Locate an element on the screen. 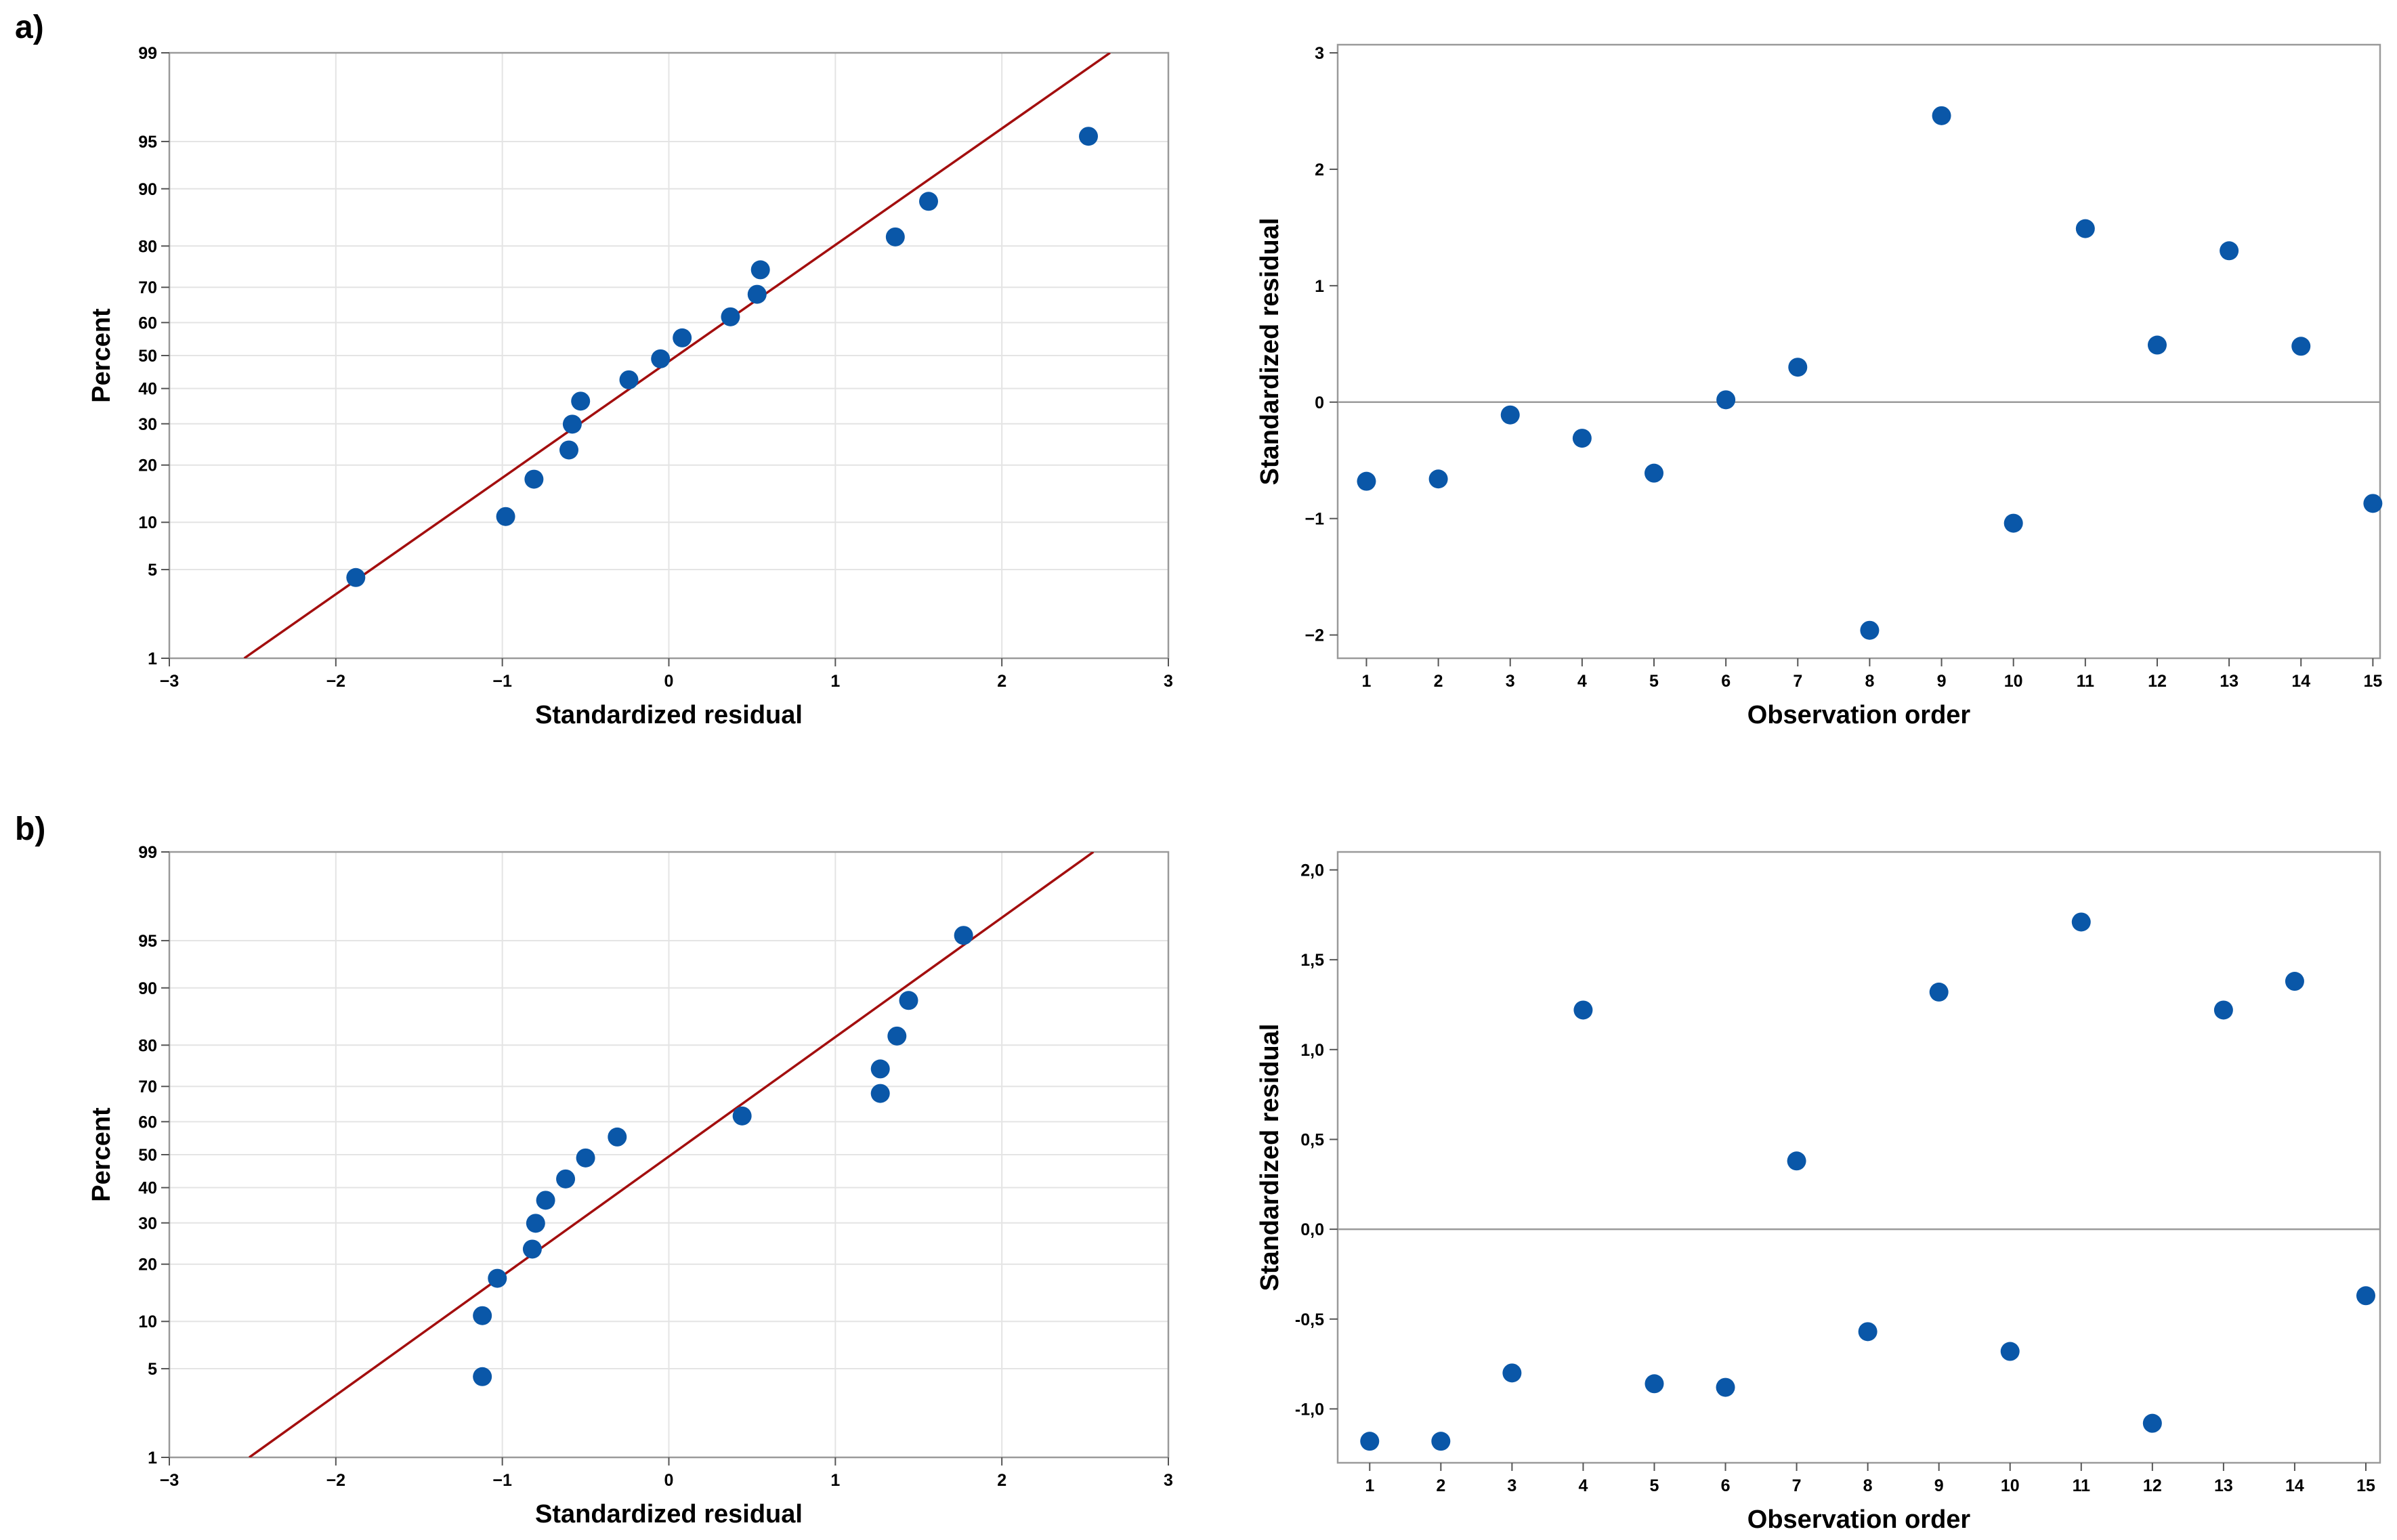 The width and height of the screenshot is (2397, 1540). x-axis-title: Observation order is located at coordinates (1859, 715).